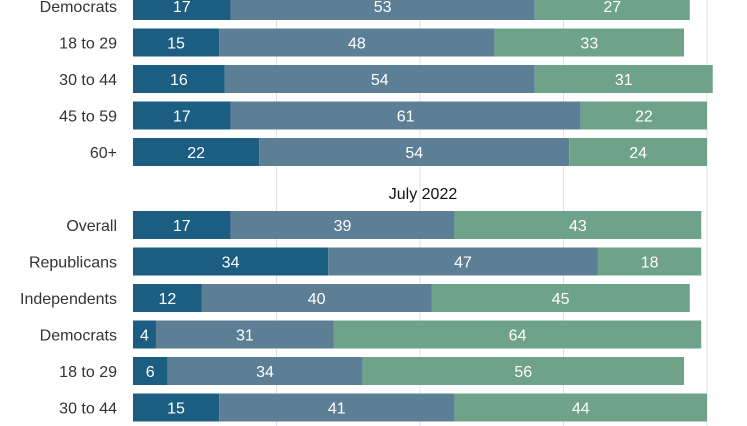  I want to click on data-label: 40, so click(317, 299).